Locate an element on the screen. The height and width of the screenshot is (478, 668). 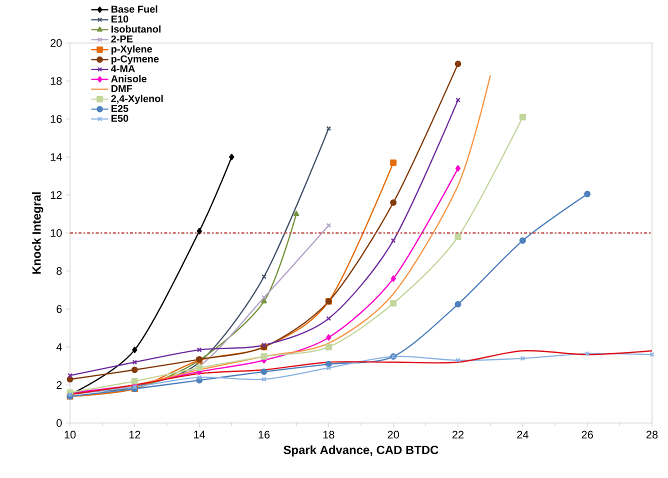
legend-label: 4-MA is located at coordinates (123, 68).